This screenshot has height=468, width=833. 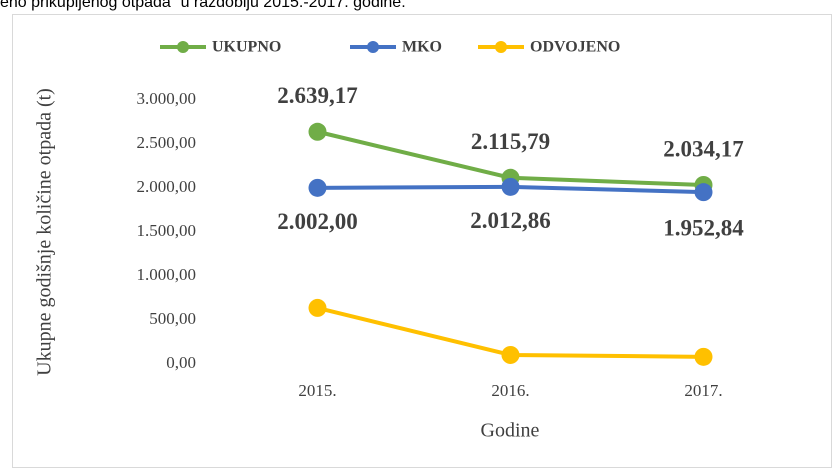 What do you see at coordinates (510, 141) in the screenshot?
I see `data-label: 2.115,79` at bounding box center [510, 141].